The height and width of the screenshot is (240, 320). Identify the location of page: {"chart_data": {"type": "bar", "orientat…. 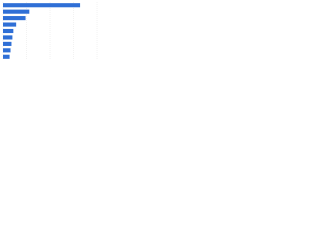
(50, 35).